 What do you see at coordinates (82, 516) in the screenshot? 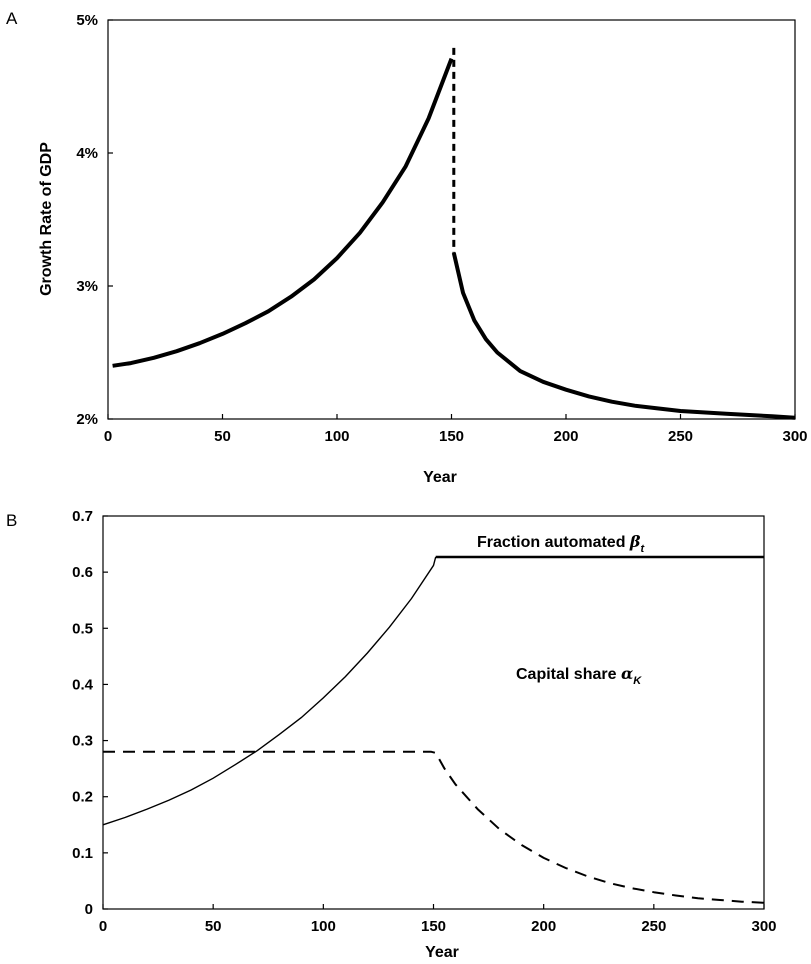
I see `panel-b-y-tick-label: 0.7` at bounding box center [82, 516].